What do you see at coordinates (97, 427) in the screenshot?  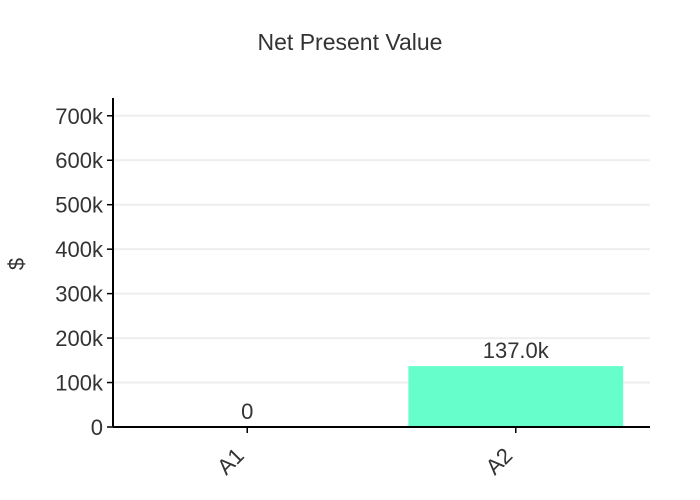 I see `y-tick-label: 0` at bounding box center [97, 427].